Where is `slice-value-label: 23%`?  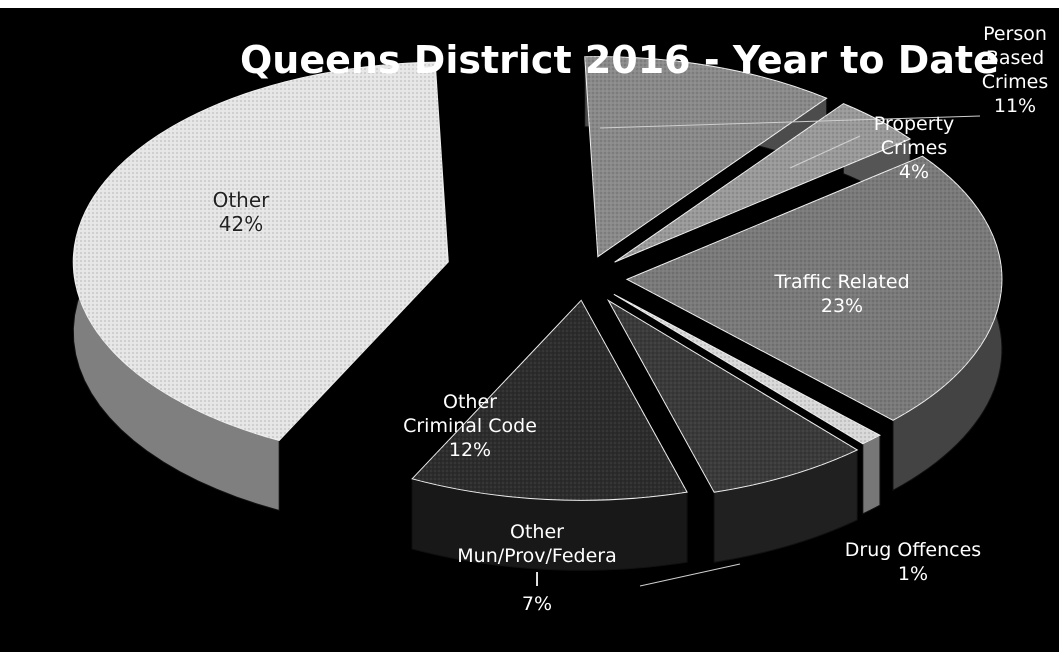
slice-value-label: 23% is located at coordinates (842, 306).